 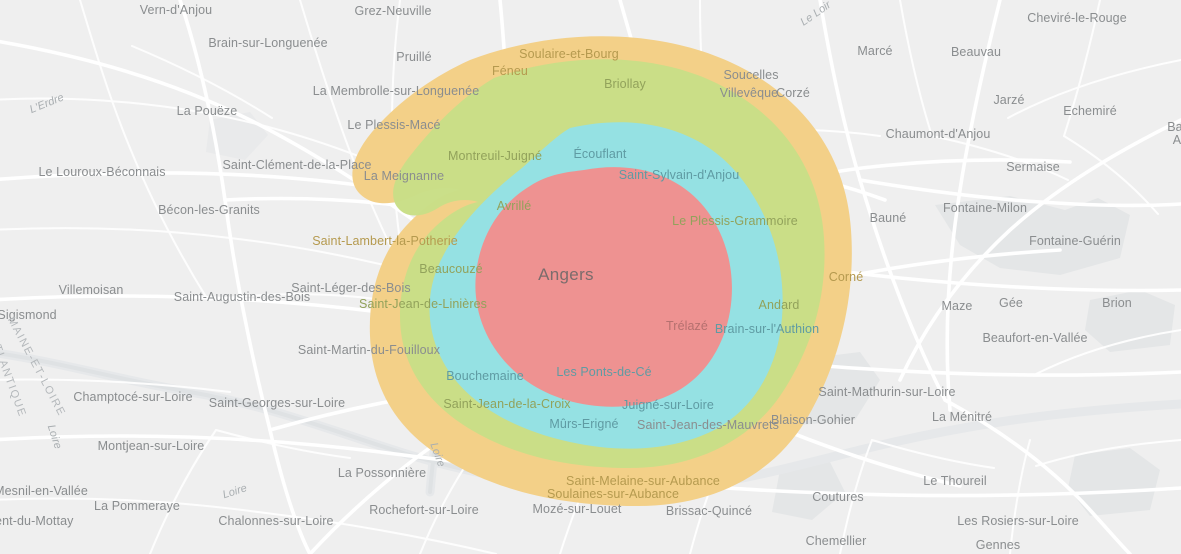 What do you see at coordinates (1117, 302) in the screenshot?
I see `place-label: Brion` at bounding box center [1117, 302].